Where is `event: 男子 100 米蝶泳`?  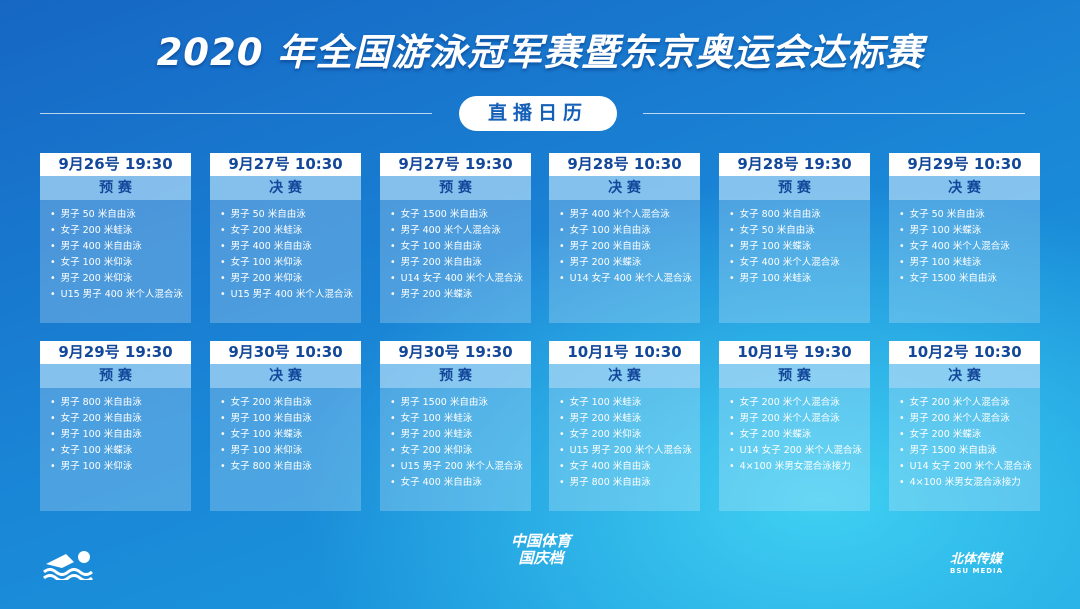 event: 男子 100 米蝶泳 is located at coordinates (799, 247).